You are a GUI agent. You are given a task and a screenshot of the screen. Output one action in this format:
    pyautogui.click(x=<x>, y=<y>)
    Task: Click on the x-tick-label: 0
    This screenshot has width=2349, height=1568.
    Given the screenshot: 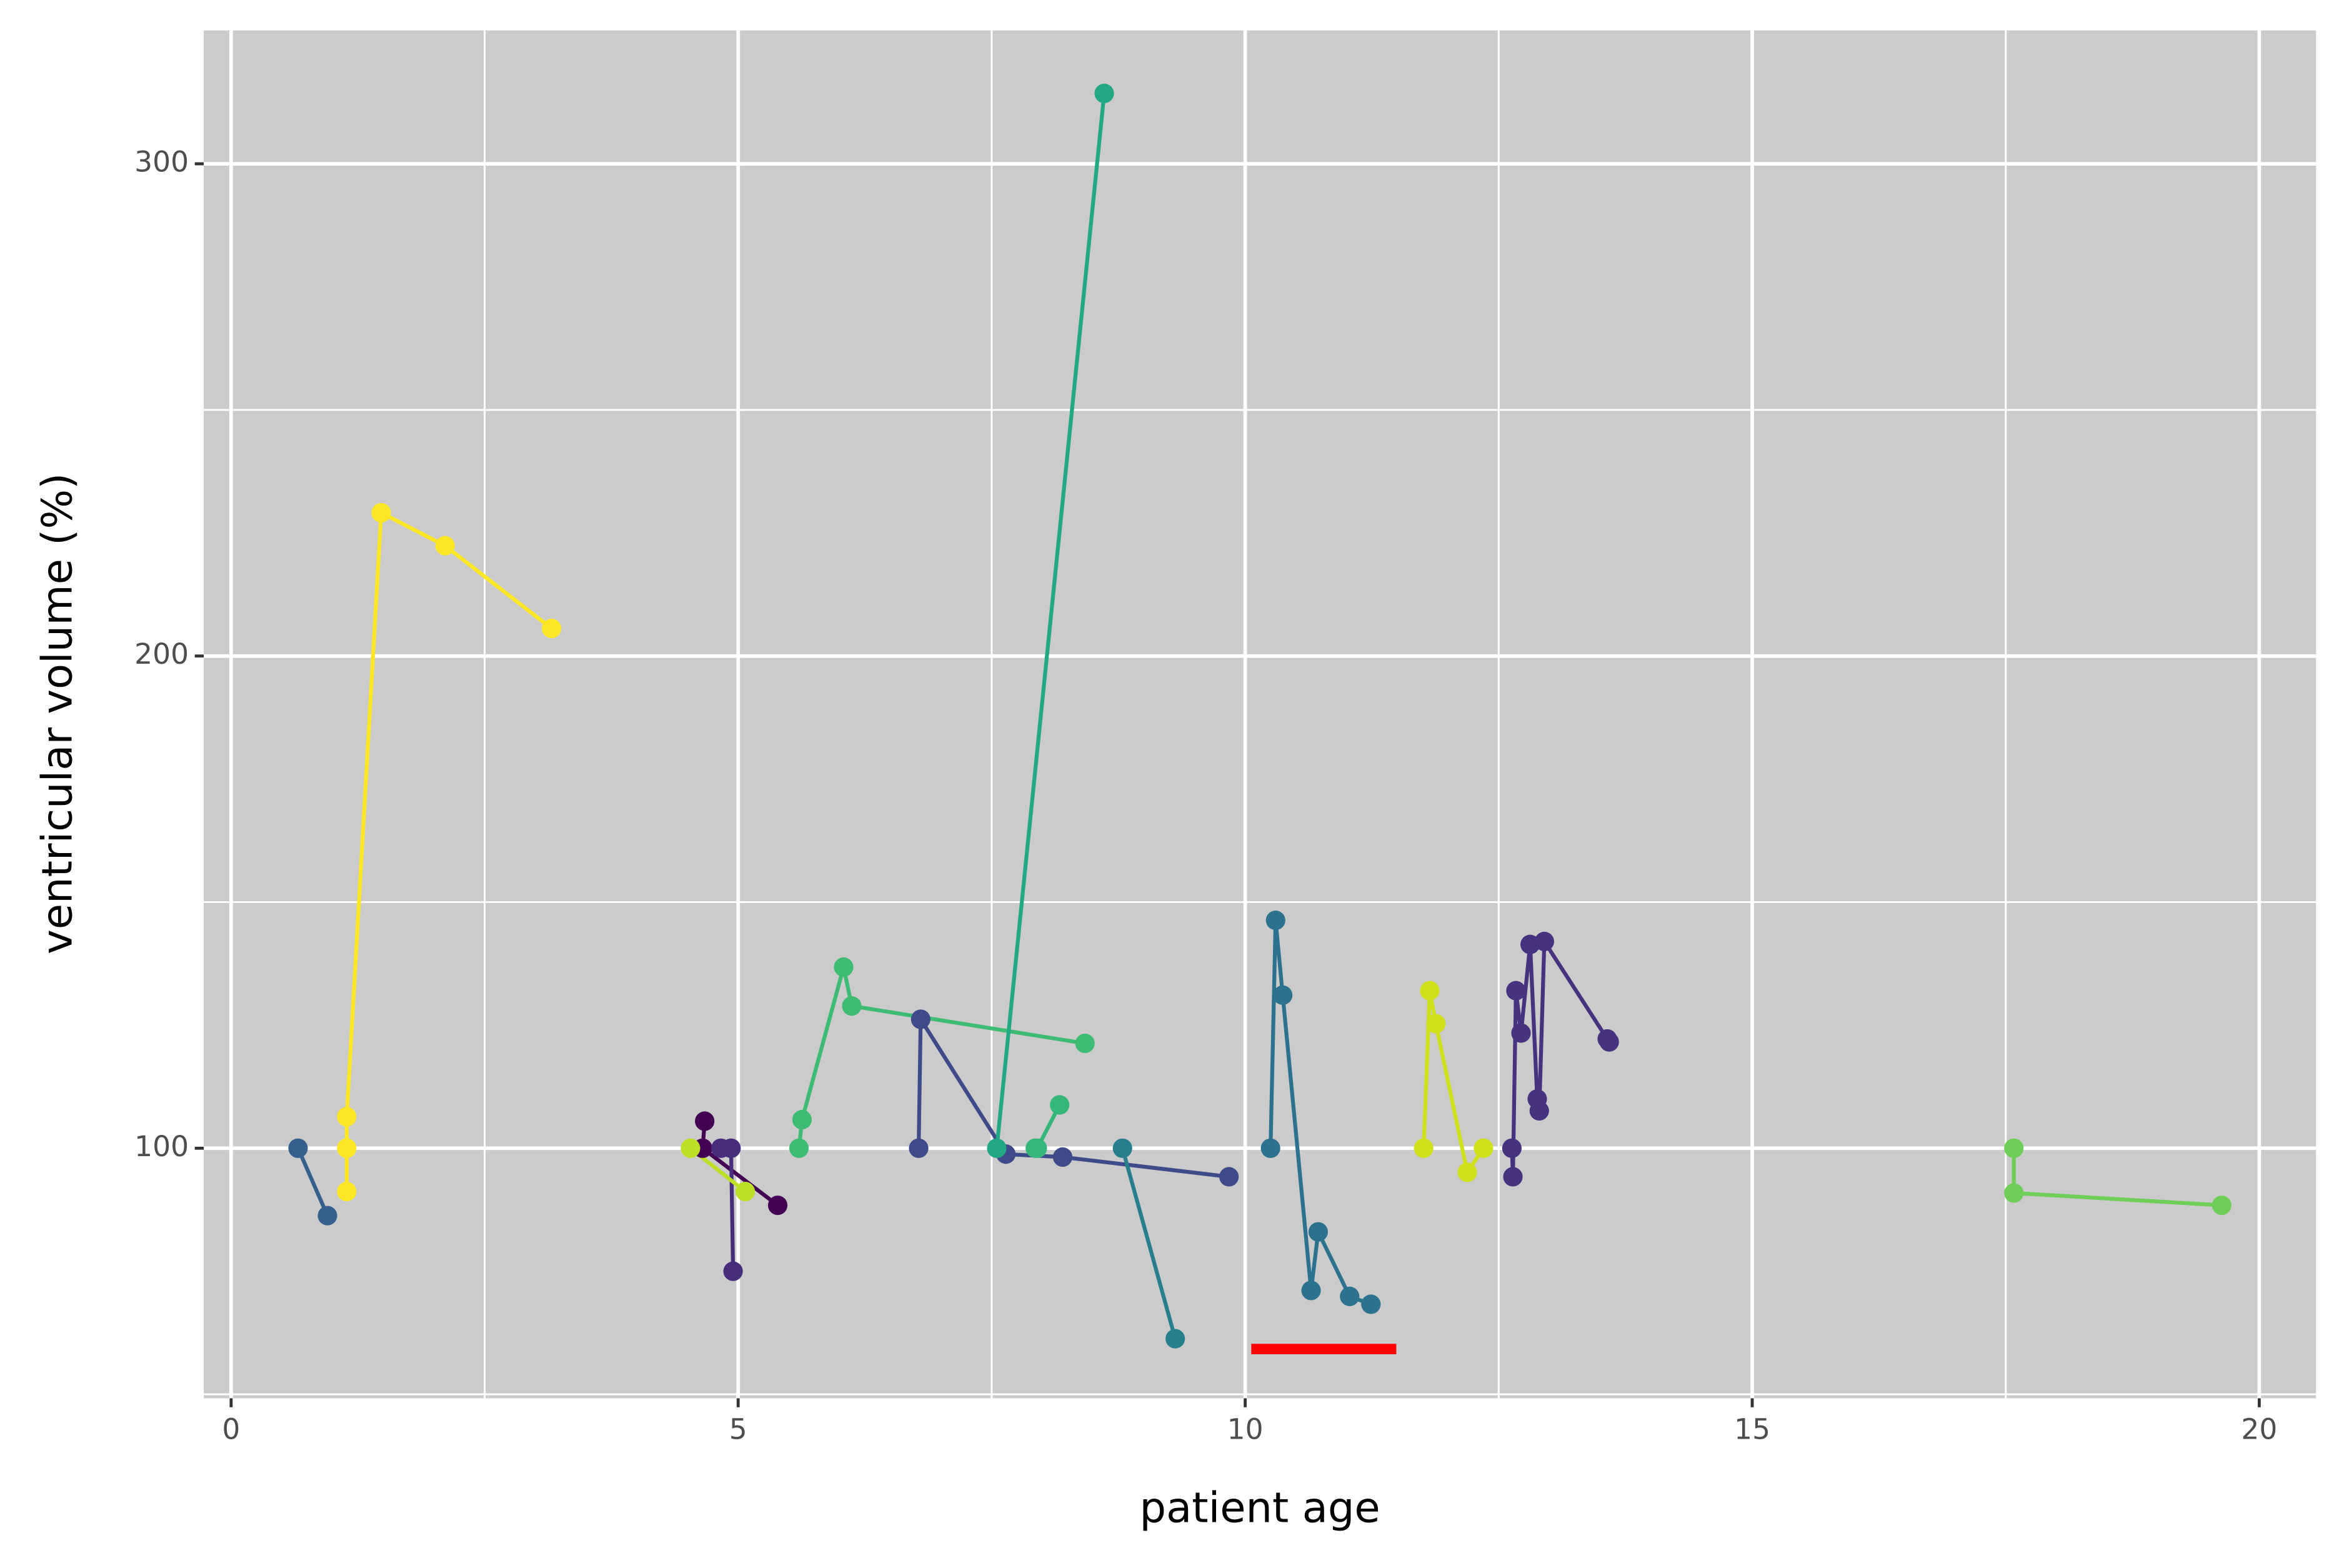 What is the action you would take?
    pyautogui.click(x=231, y=1429)
    